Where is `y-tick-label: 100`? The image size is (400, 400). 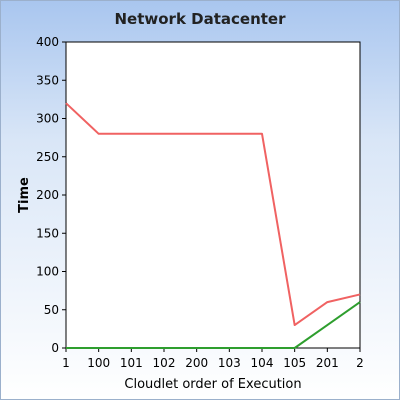
y-tick-label: 100 is located at coordinates (47, 272).